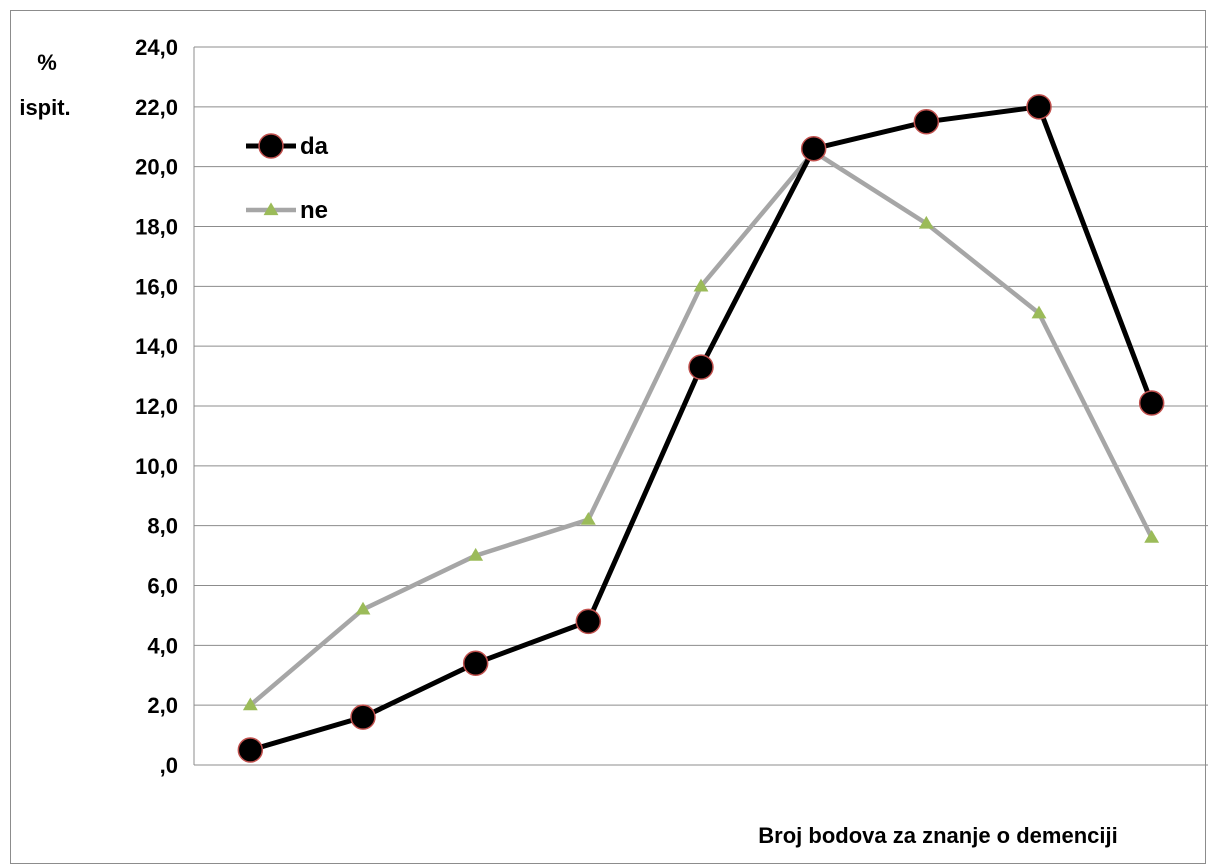 The width and height of the screenshot is (1208, 866). What do you see at coordinates (156, 346) in the screenshot?
I see `y-tick-label: 14,0` at bounding box center [156, 346].